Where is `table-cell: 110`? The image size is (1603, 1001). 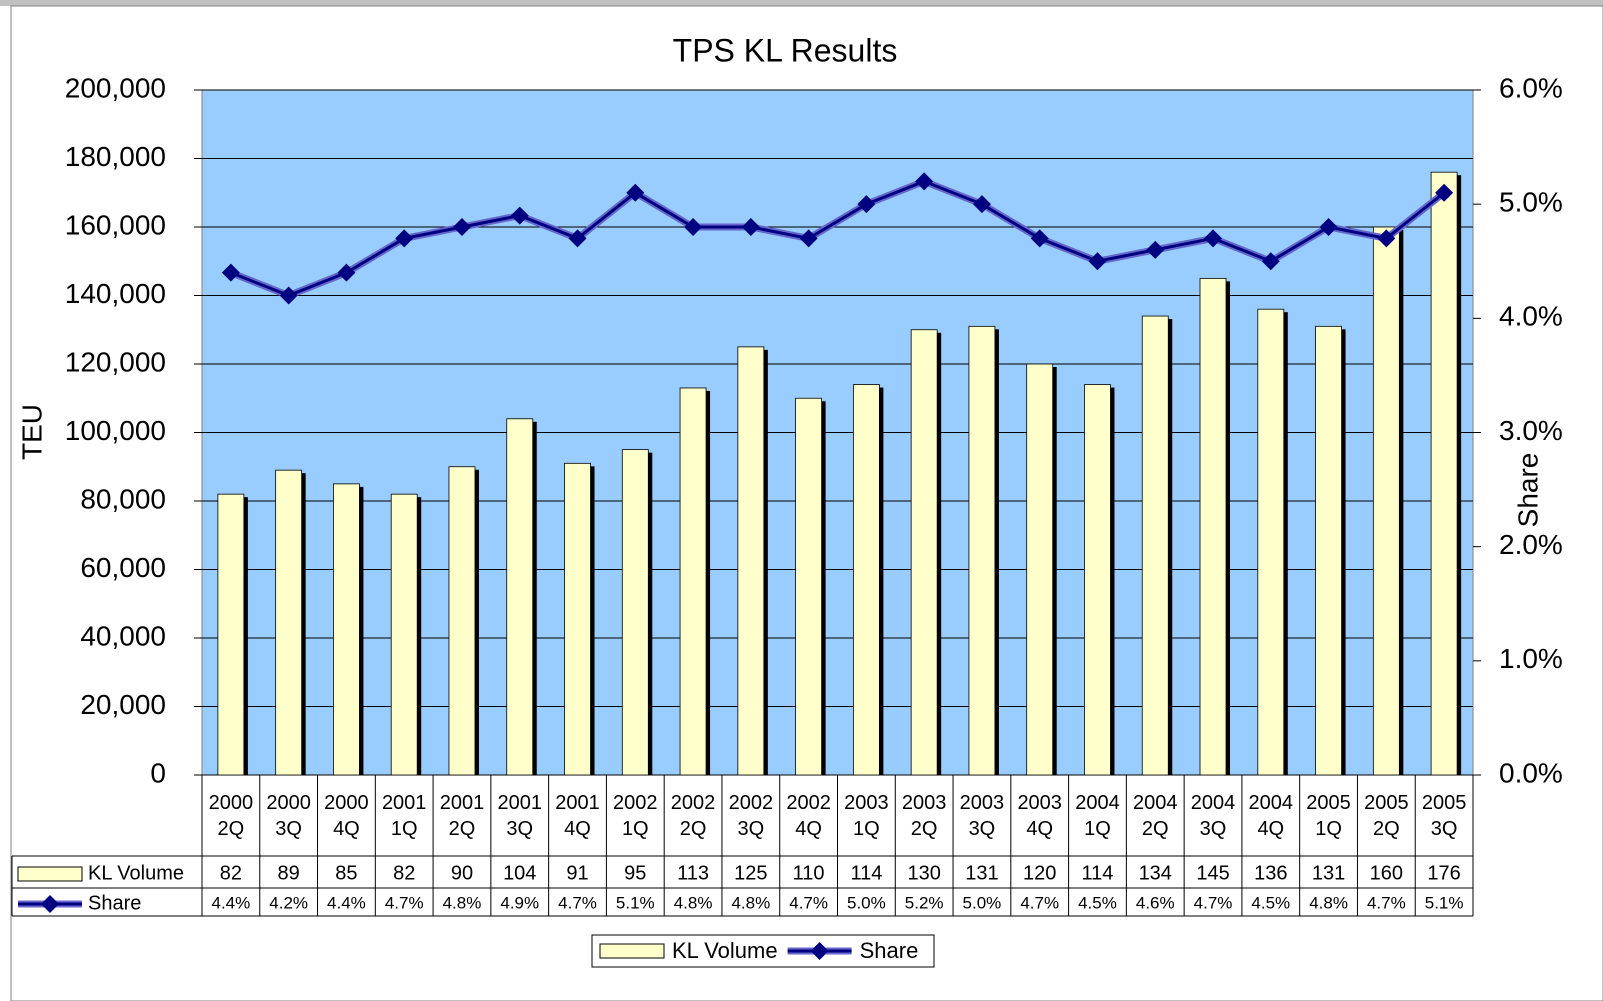 table-cell: 110 is located at coordinates (809, 873).